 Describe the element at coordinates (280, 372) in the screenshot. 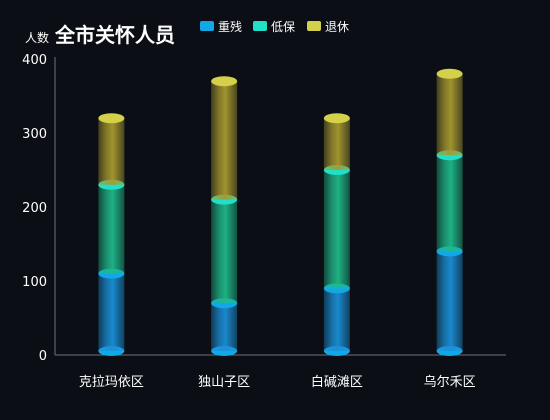

I see `x-axis: 克拉玛依区 独山子区 白碱滩区 乌尔禾区` at that location.